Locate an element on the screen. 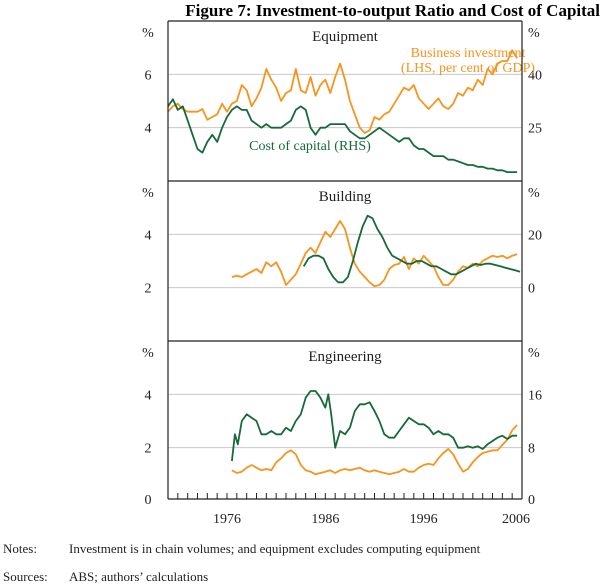 The width and height of the screenshot is (600, 585). panel-title-equipment: Equipment is located at coordinates (345, 37).